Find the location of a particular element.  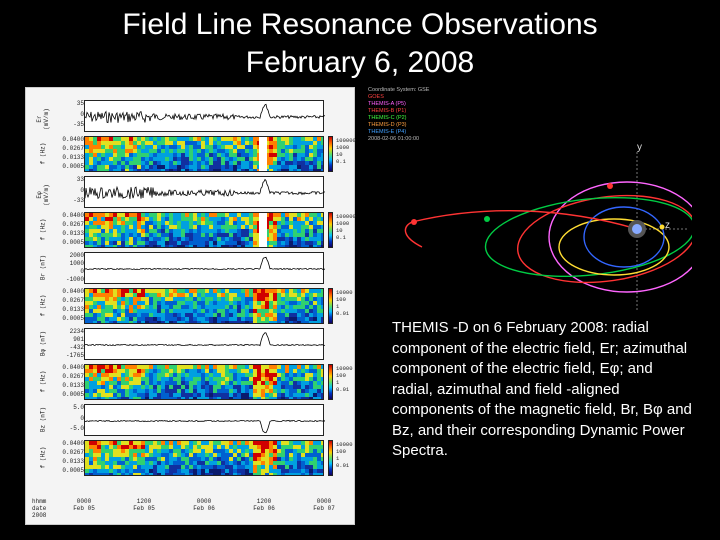

spectrogram-panel is located at coordinates (204, 306).